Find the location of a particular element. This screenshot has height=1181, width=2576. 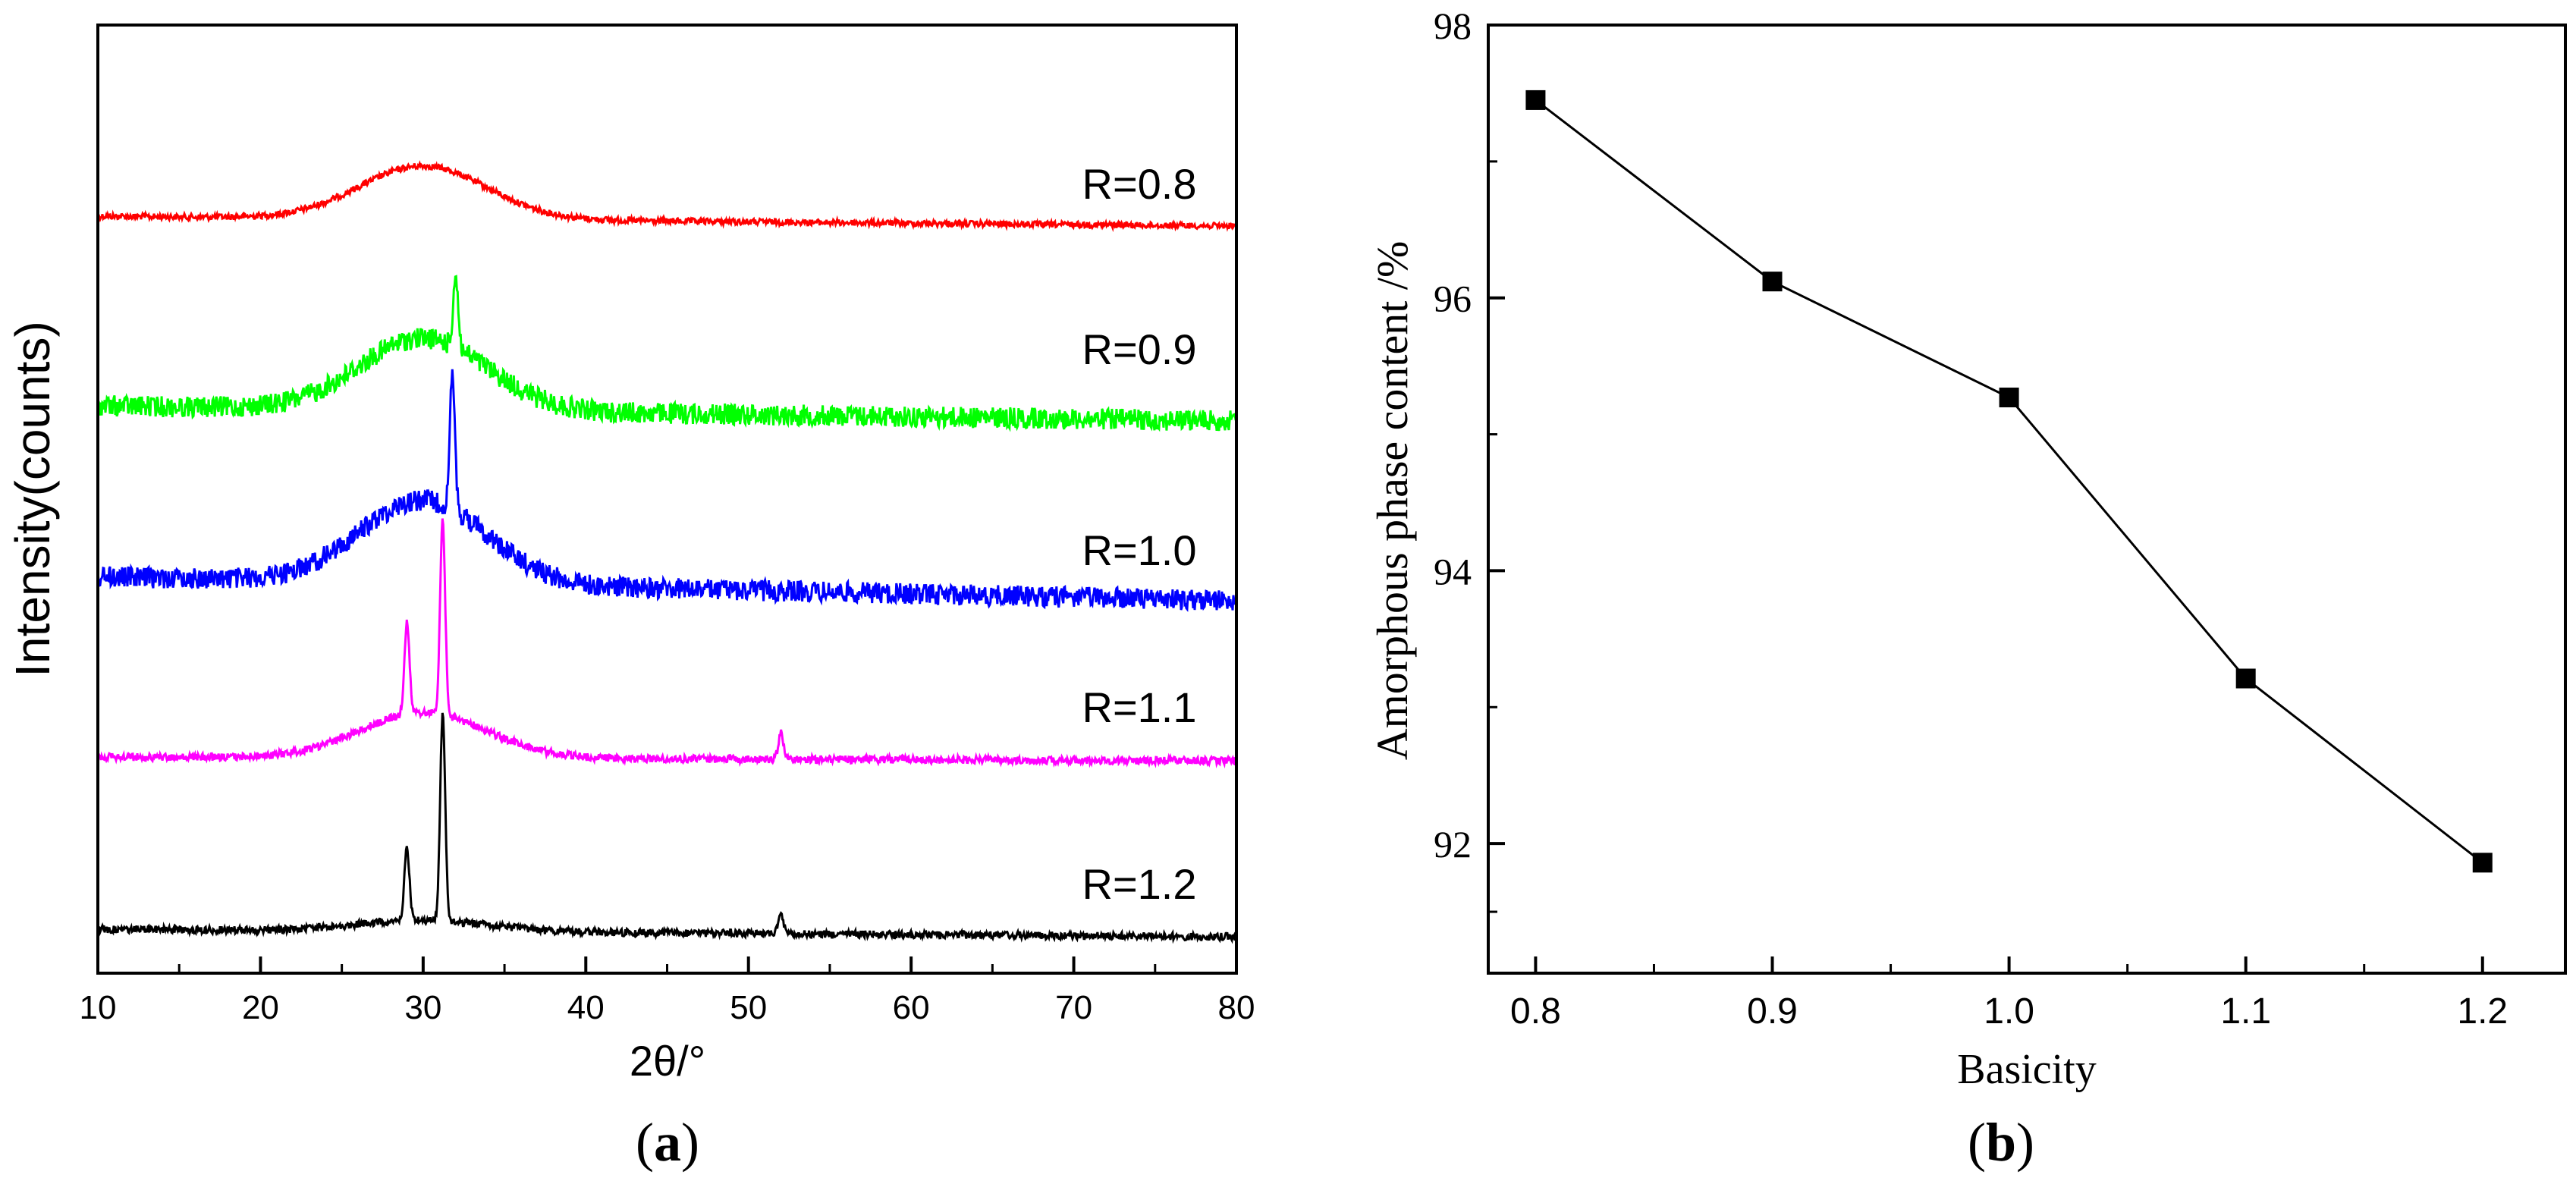

panel-a-series-labels: R=0.8 R=0.9 R=1.0 R=1.1 R=1.2 is located at coordinates (1139, 534).